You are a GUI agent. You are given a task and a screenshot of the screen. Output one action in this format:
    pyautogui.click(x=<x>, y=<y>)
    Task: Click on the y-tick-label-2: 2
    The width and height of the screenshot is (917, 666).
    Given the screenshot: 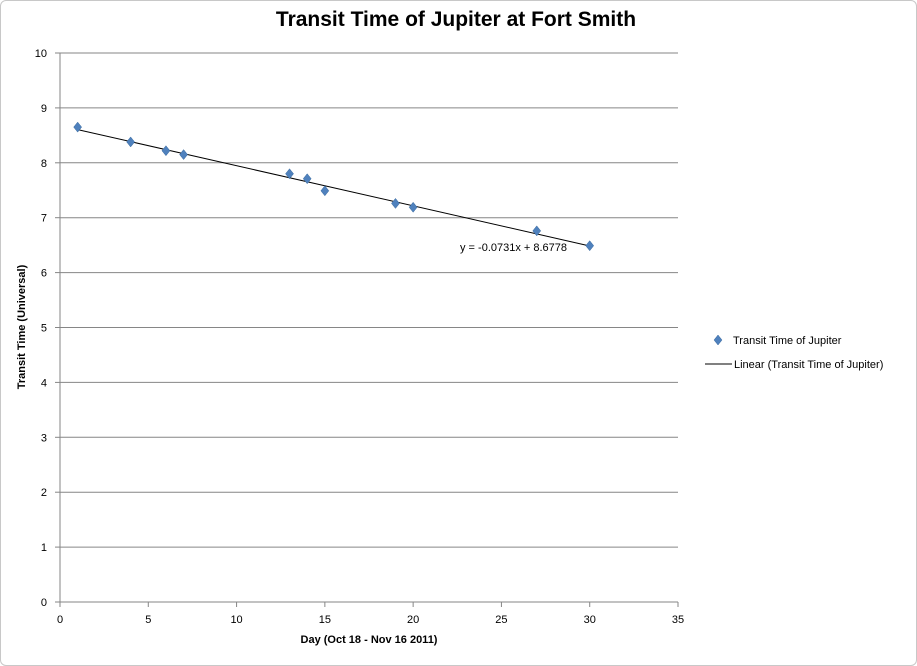 What is the action you would take?
    pyautogui.click(x=44, y=493)
    